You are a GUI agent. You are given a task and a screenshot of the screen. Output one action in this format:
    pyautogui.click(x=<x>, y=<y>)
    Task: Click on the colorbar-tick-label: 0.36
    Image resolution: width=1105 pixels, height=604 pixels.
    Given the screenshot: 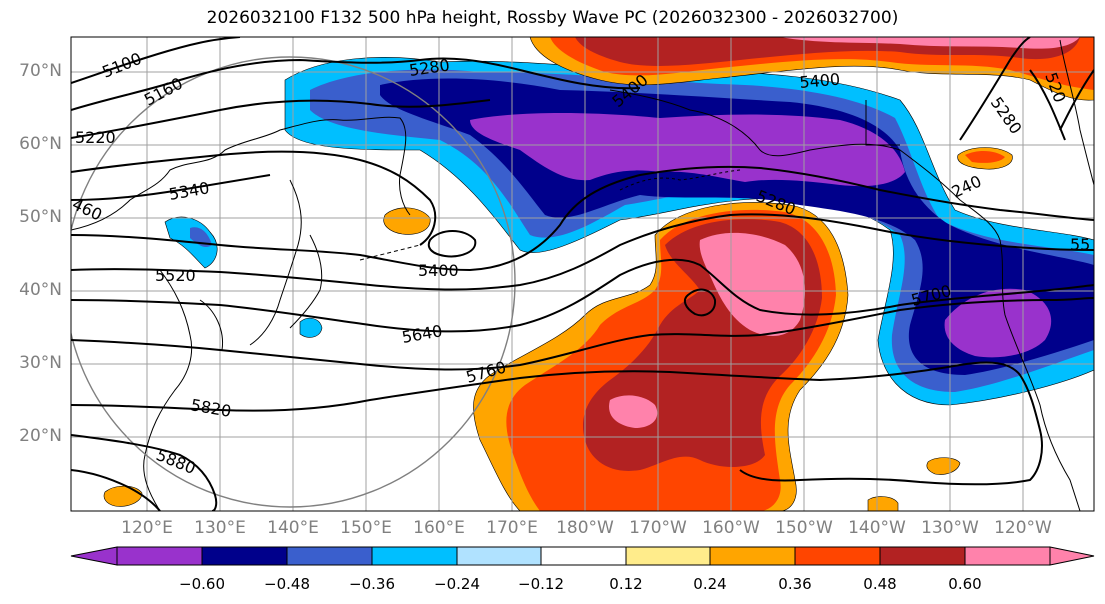 What is the action you would take?
    pyautogui.click(x=795, y=584)
    